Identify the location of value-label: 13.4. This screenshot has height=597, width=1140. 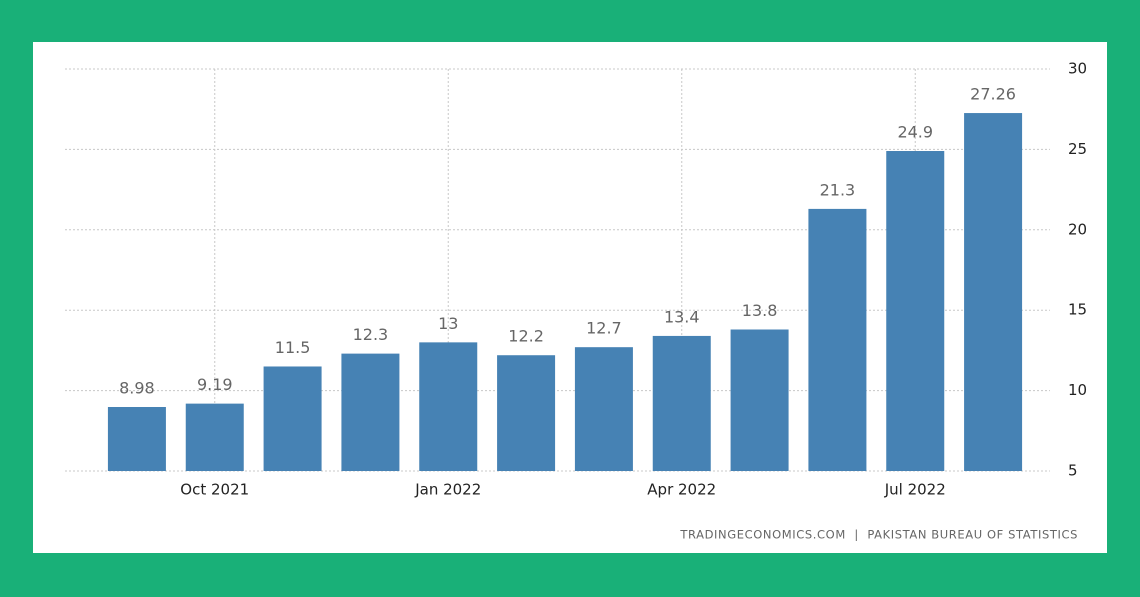
(682, 316).